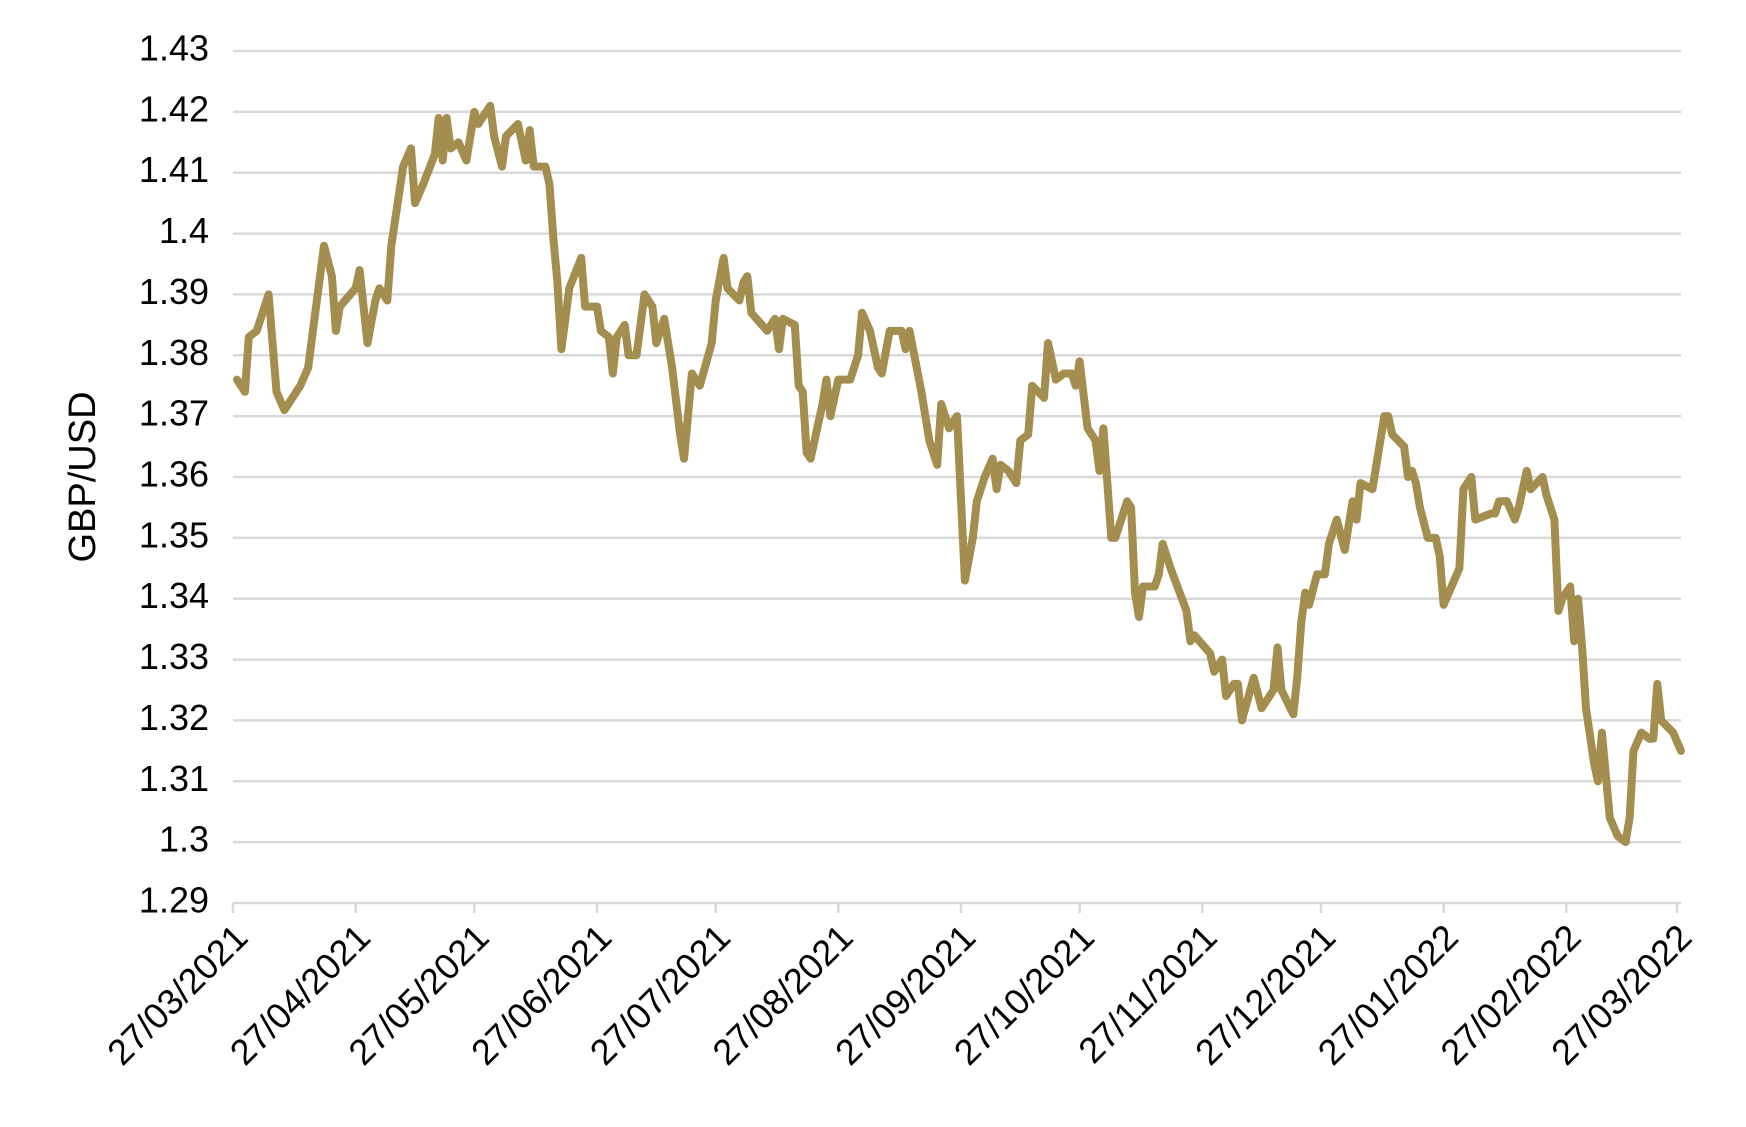  Describe the element at coordinates (174, 474) in the screenshot. I see `y-tick-label: 1.36` at that location.